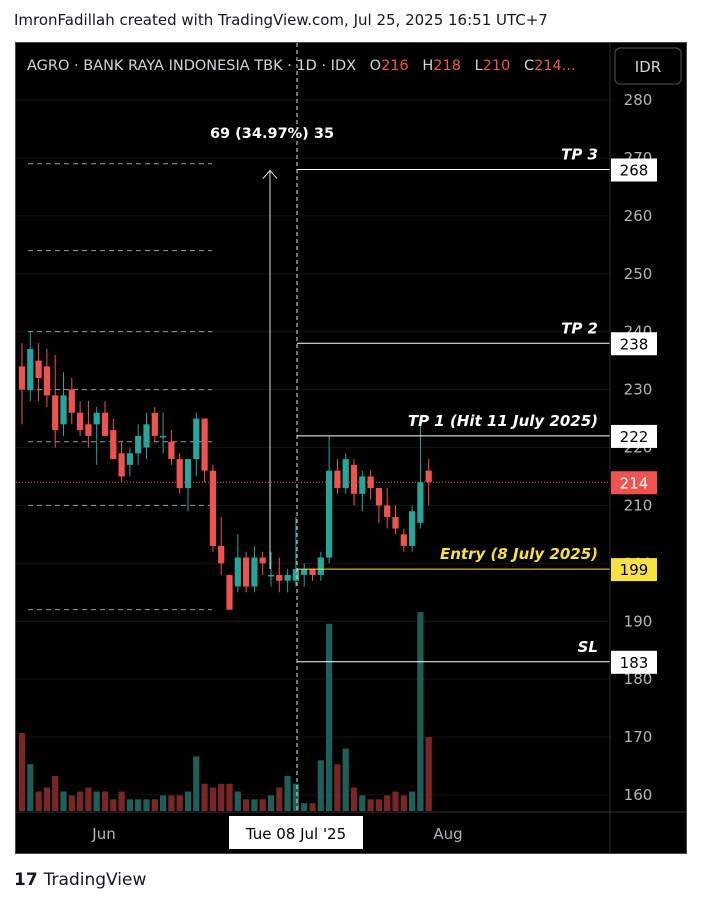 The width and height of the screenshot is (702, 907). I want to click on currency-label: IDR, so click(648, 67).